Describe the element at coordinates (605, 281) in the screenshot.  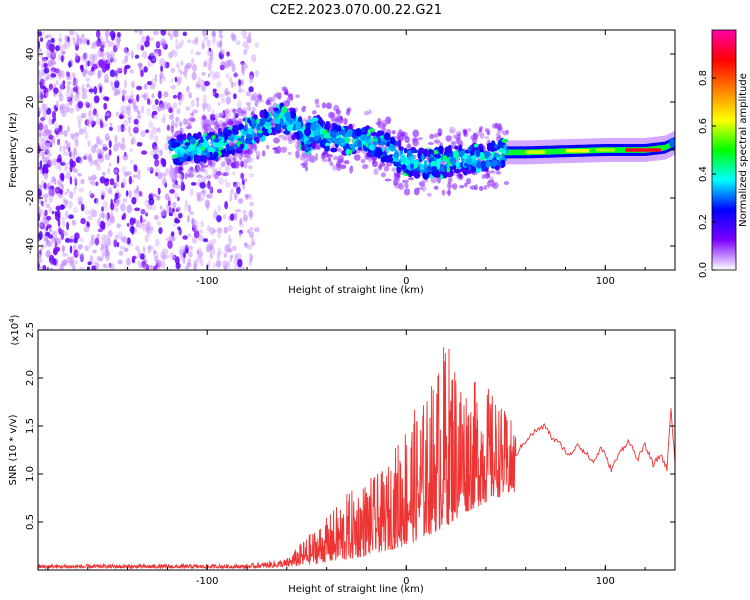
I see `x-tick-label: 100` at that location.